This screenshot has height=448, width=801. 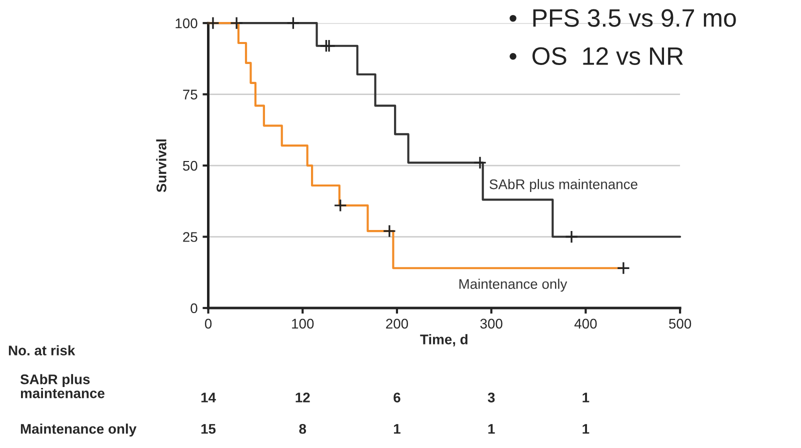 I want to click on y-tick-label: 25, so click(x=190, y=237).